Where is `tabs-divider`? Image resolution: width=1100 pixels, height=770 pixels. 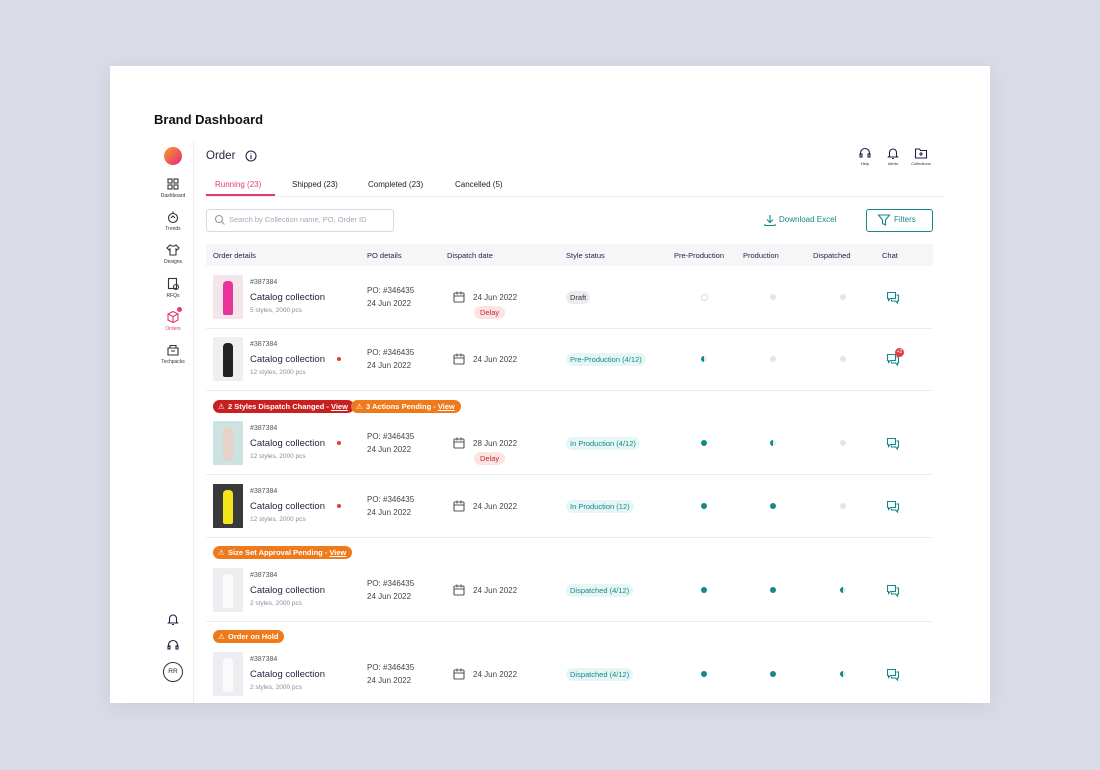 tabs-divider is located at coordinates (575, 196).